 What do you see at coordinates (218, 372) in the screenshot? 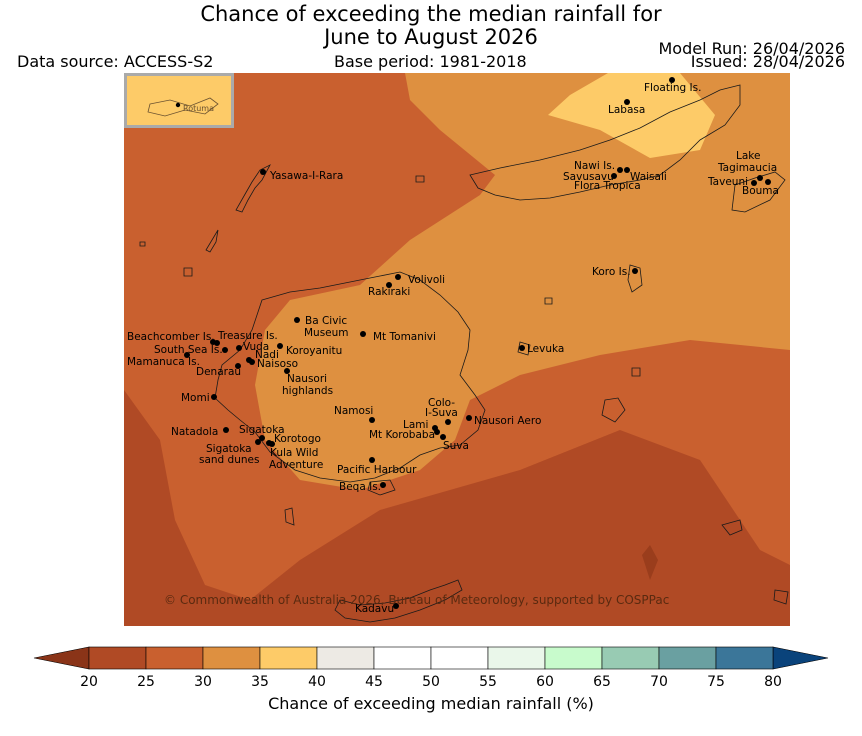
I see `label-denarau: Denarau` at bounding box center [218, 372].